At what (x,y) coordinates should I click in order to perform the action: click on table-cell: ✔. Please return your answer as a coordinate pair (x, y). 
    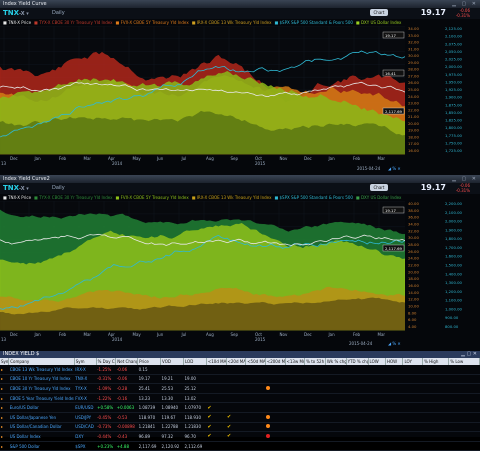
    Looking at the image, I should click on (236, 427).